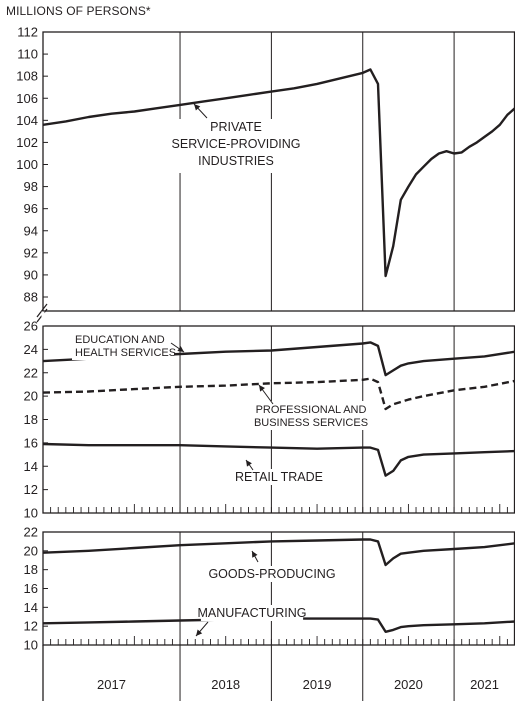 This screenshot has height=701, width=515. Describe the element at coordinates (31, 208) in the screenshot. I see `y-tick-label: 96` at that location.